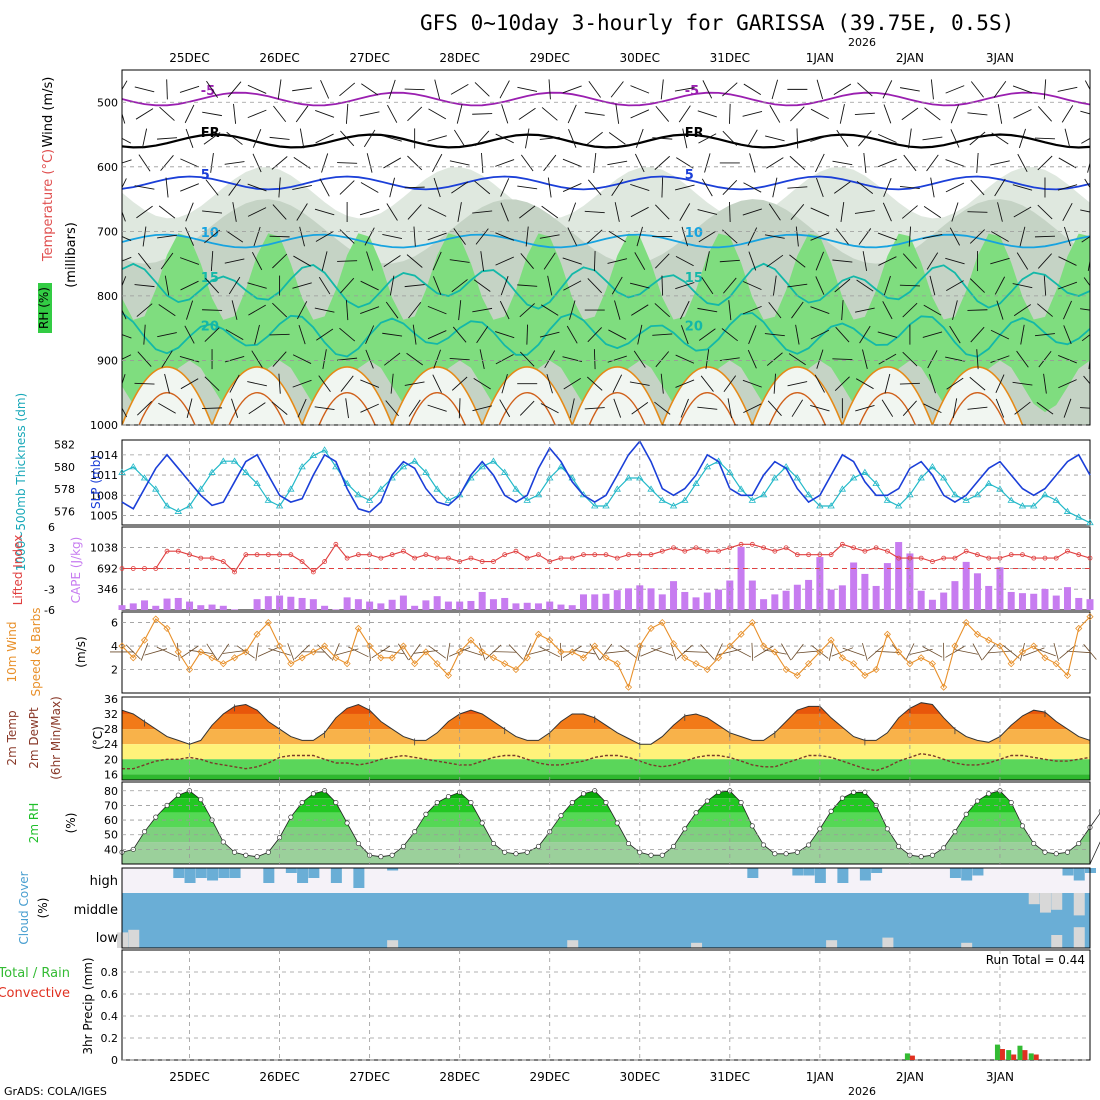  What do you see at coordinates (210, 233) in the screenshot?
I see `contour-label: 10` at bounding box center [210, 233].